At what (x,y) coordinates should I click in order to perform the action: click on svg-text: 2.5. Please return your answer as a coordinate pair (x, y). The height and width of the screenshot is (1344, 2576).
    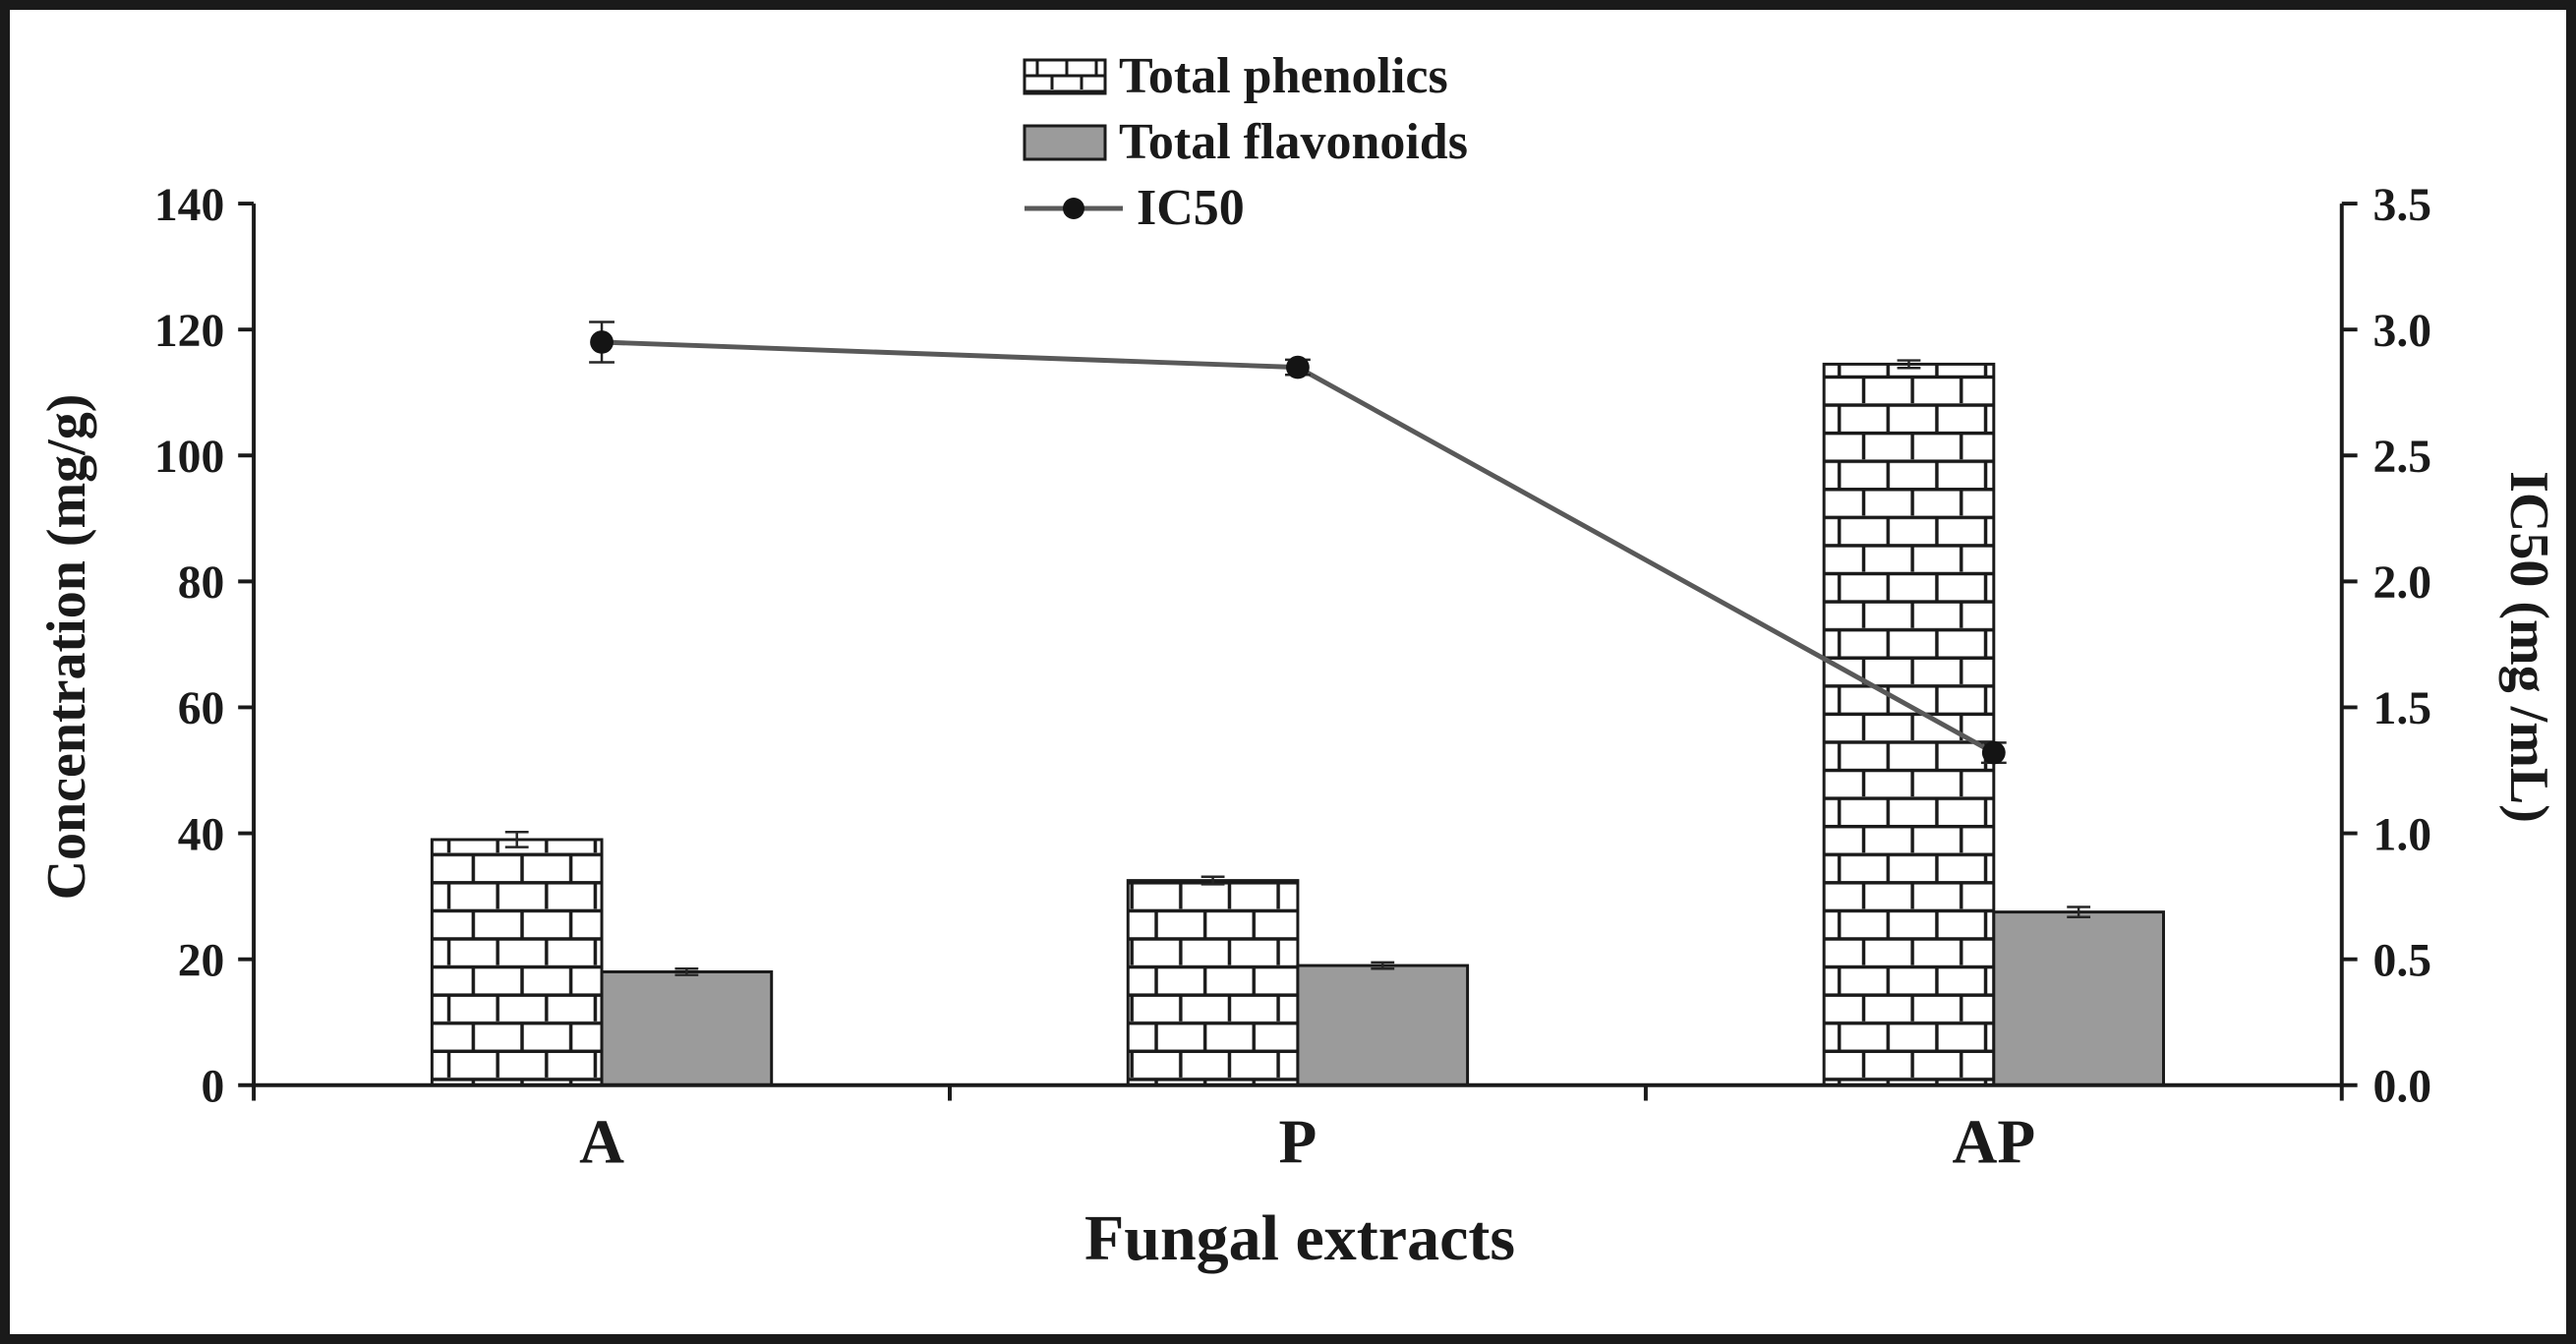
    Looking at the image, I should click on (2402, 457).